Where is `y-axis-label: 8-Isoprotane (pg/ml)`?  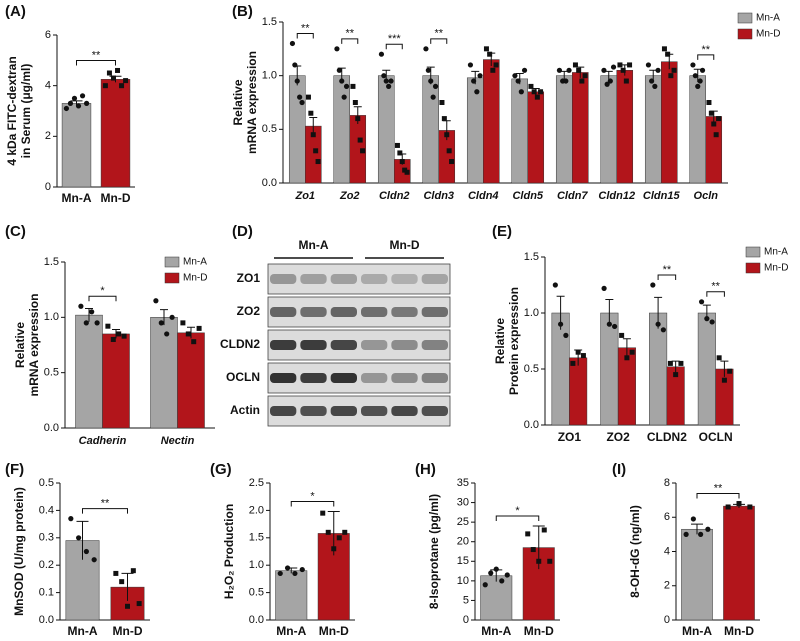
y-axis-label: 8-Isoprotane (pg/ml) is located at coordinates (434, 551).